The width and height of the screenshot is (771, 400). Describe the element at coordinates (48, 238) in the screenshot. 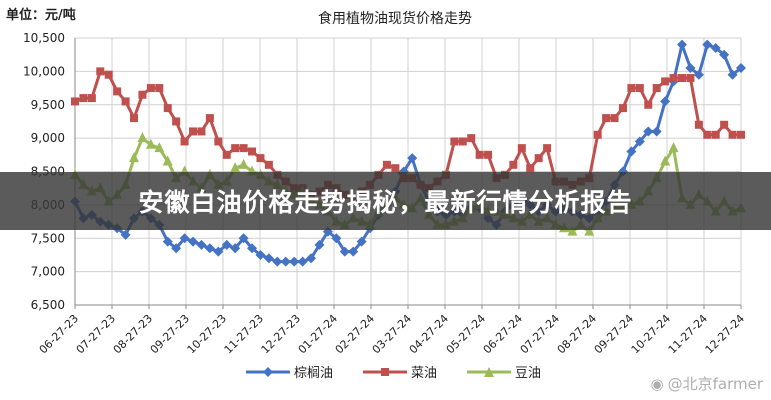

I see `y-tick-label: 7,500` at that location.